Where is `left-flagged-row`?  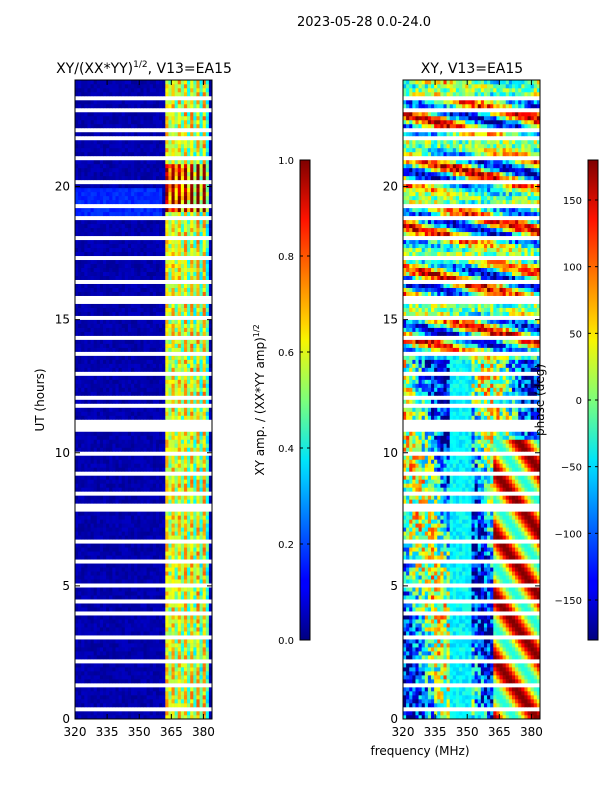 left-flagged-row is located at coordinates (143, 158).